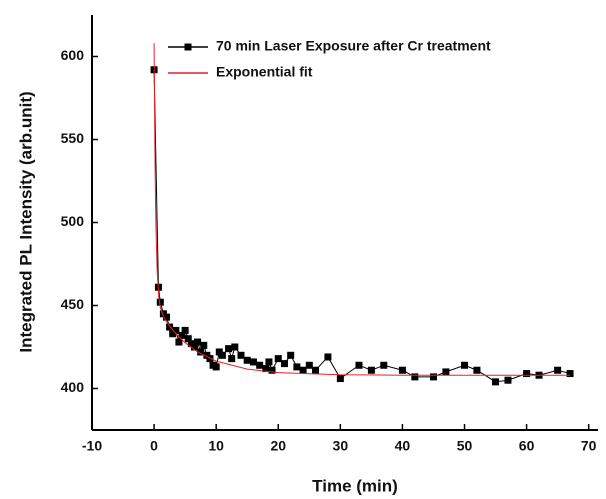  What do you see at coordinates (465, 446) in the screenshot?
I see `x-tick-label: 50` at bounding box center [465, 446].